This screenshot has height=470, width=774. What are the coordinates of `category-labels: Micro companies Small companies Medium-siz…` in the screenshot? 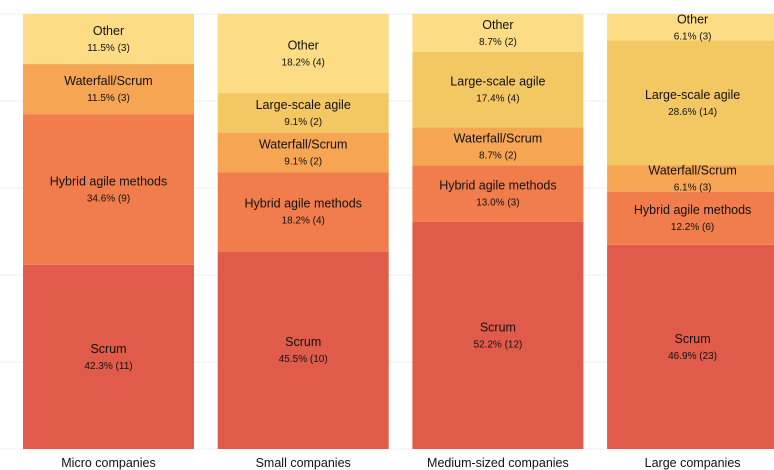 It's located at (400, 463).